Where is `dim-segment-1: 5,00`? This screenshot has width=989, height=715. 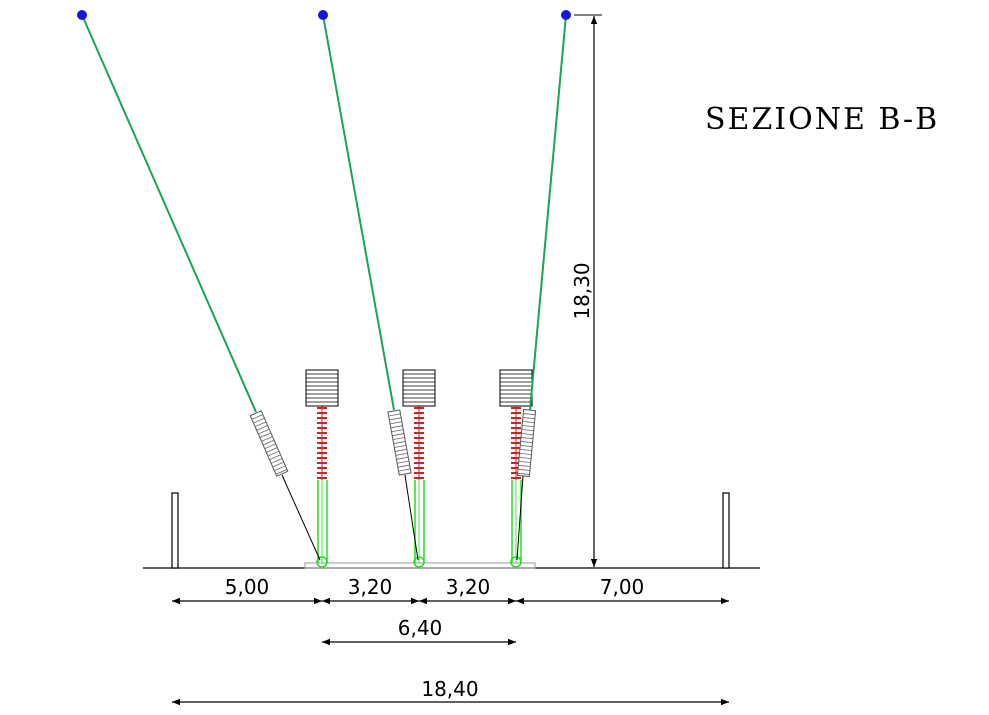 dim-segment-1: 5,00 is located at coordinates (247, 587).